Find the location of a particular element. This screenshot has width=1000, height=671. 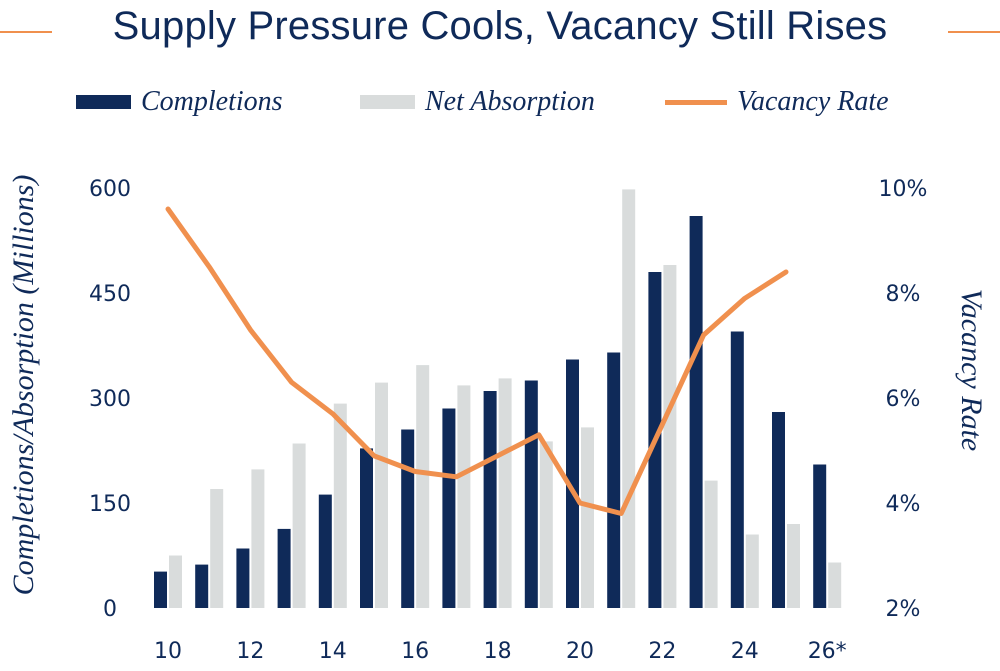

x-tick-label: 12 is located at coordinates (250, 651).